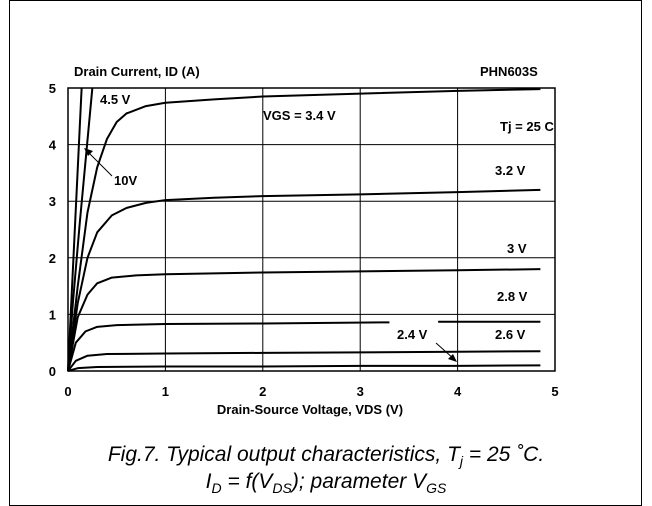 This screenshot has width=652, height=506. What do you see at coordinates (512, 296) in the screenshot?
I see `annotation: 2.8 V` at bounding box center [512, 296].